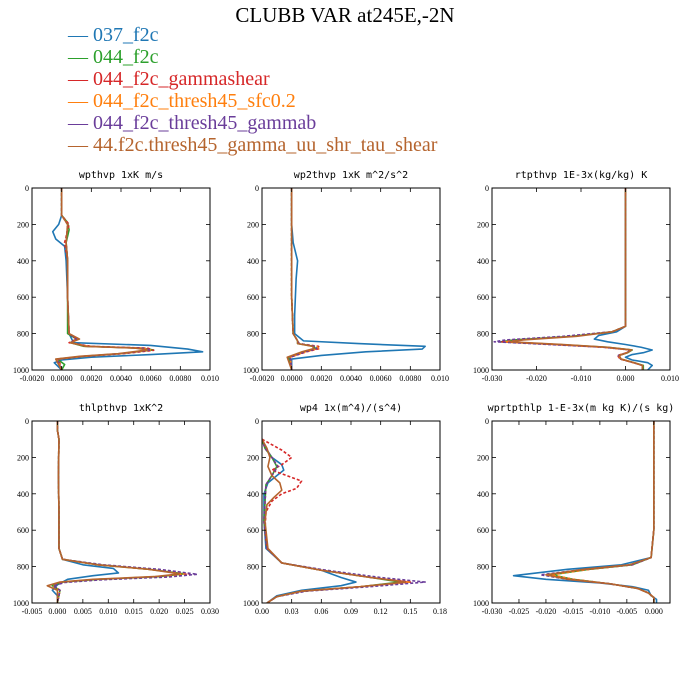 The width and height of the screenshot is (700, 700). Describe the element at coordinates (191, 123) in the screenshot. I see `legend-item-044-f2c-thresh45-gammab: — 044_f2c_thresh45_gammab` at that location.